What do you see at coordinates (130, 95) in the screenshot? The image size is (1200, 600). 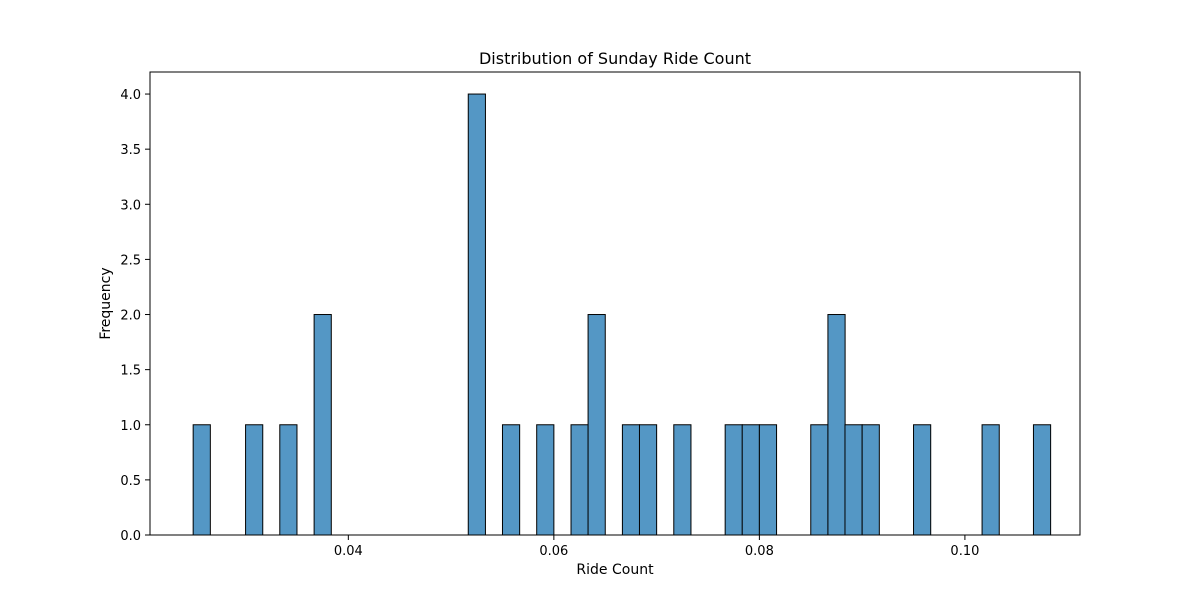 I see `y-tick-label-9: 4.0` at bounding box center [130, 95].